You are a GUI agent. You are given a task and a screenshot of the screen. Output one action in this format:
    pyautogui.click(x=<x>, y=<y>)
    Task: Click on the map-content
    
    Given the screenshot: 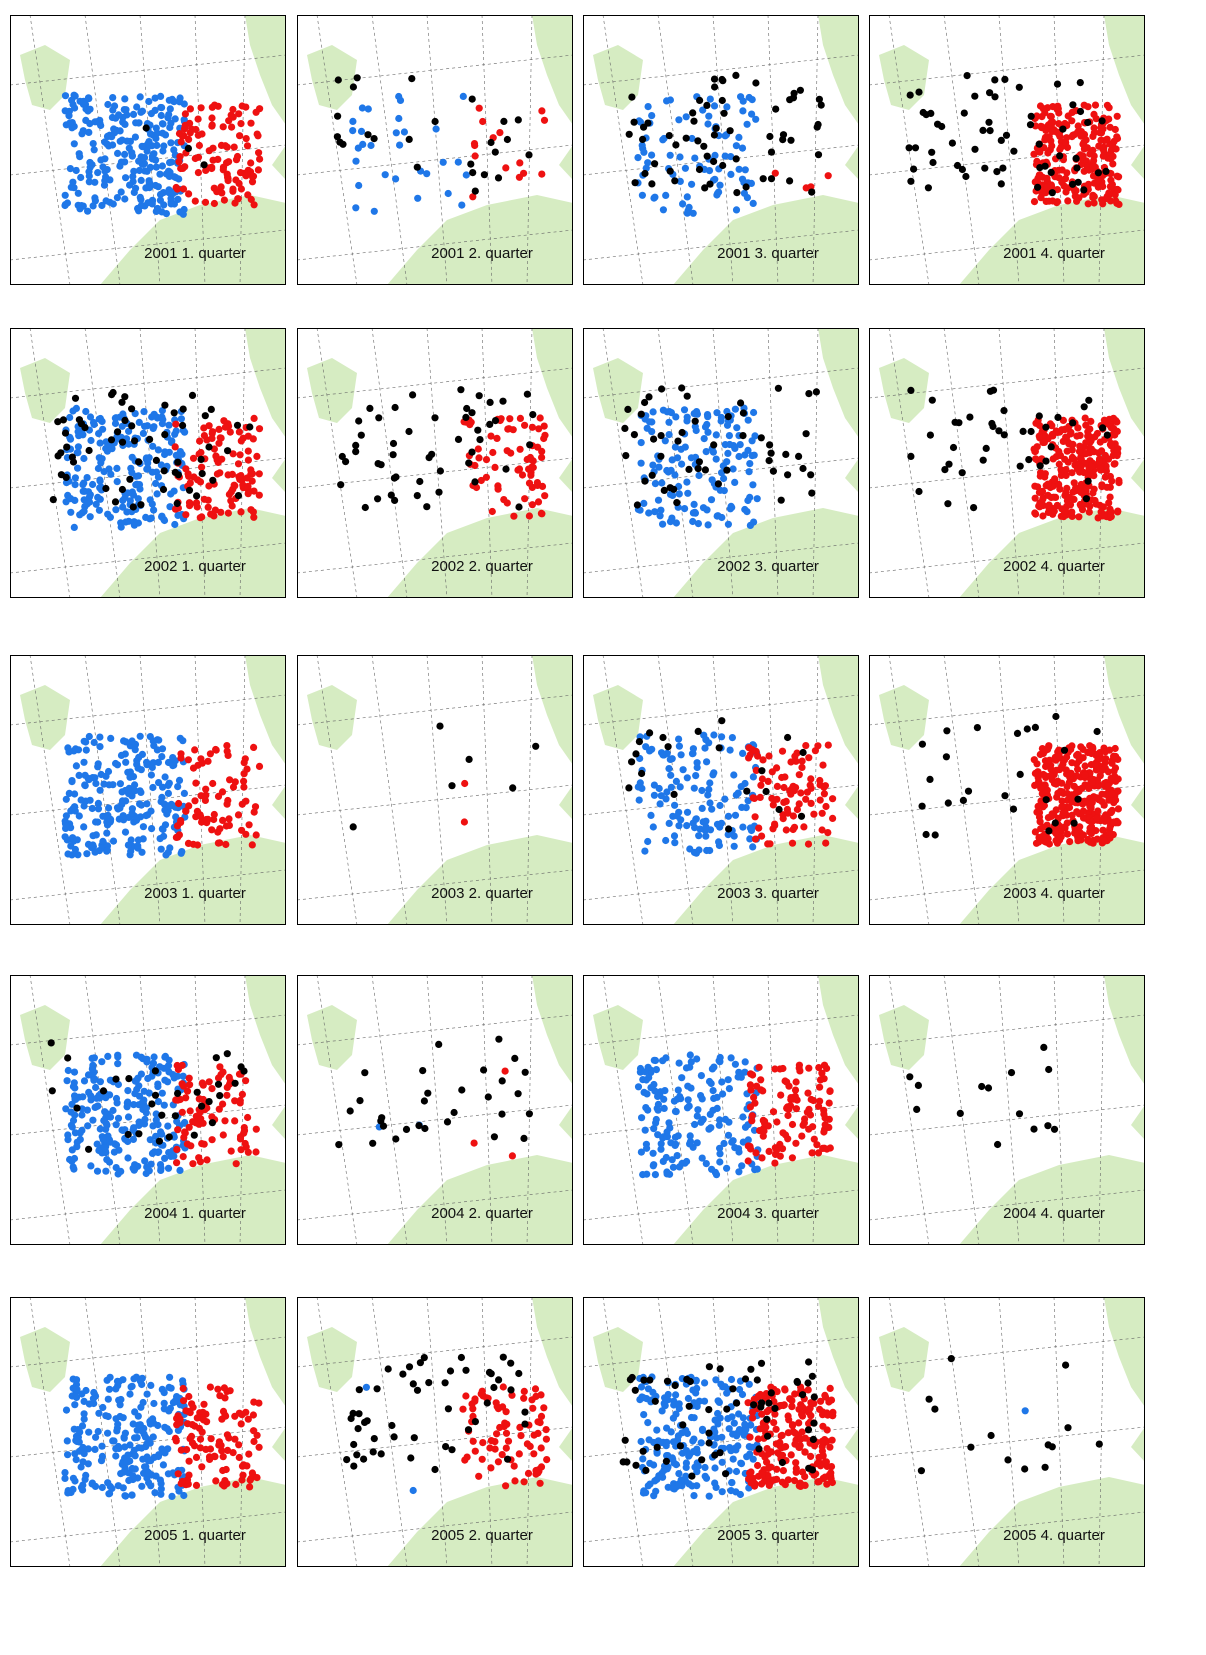 What is the action you would take?
    pyautogui.click(x=721, y=463)
    